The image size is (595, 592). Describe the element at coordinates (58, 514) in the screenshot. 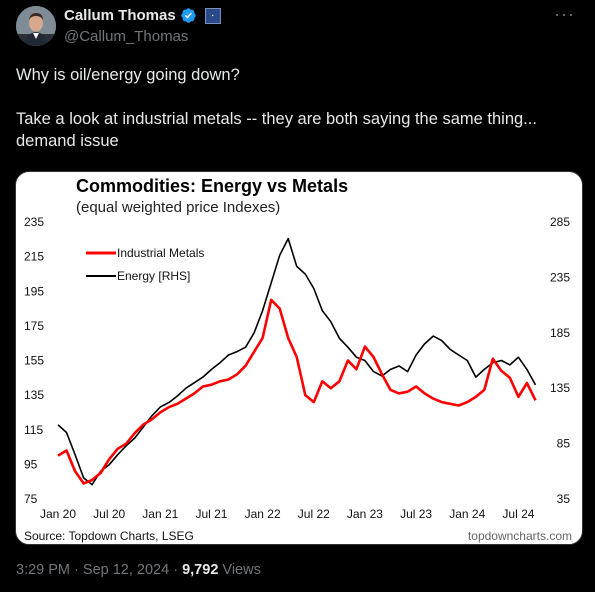

I see `x-tick-label: Jan 20` at that location.